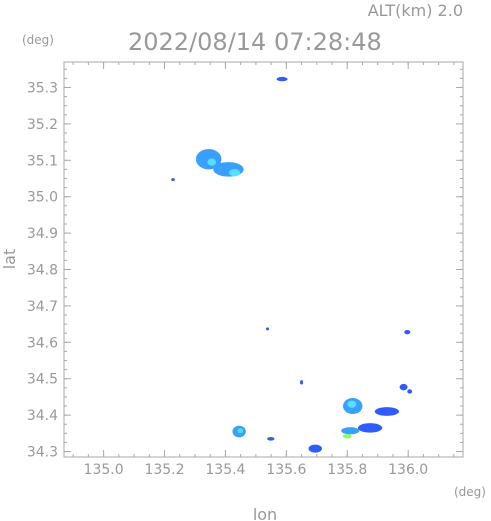 The image size is (491, 521). I want to click on echo-cell-peak, so click(347, 436).